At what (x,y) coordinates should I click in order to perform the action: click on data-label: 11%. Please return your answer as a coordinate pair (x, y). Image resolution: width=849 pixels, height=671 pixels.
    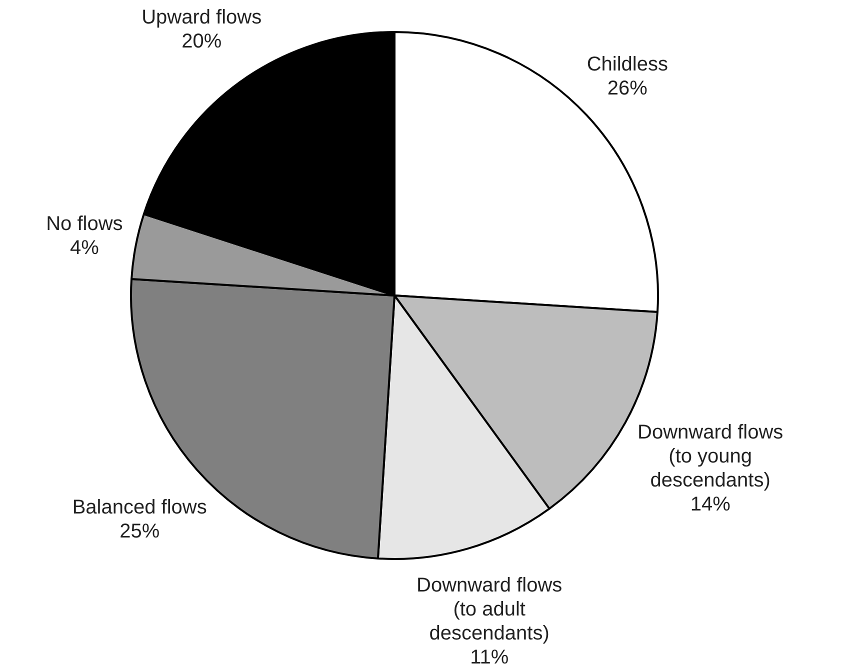
    Looking at the image, I should click on (489, 657).